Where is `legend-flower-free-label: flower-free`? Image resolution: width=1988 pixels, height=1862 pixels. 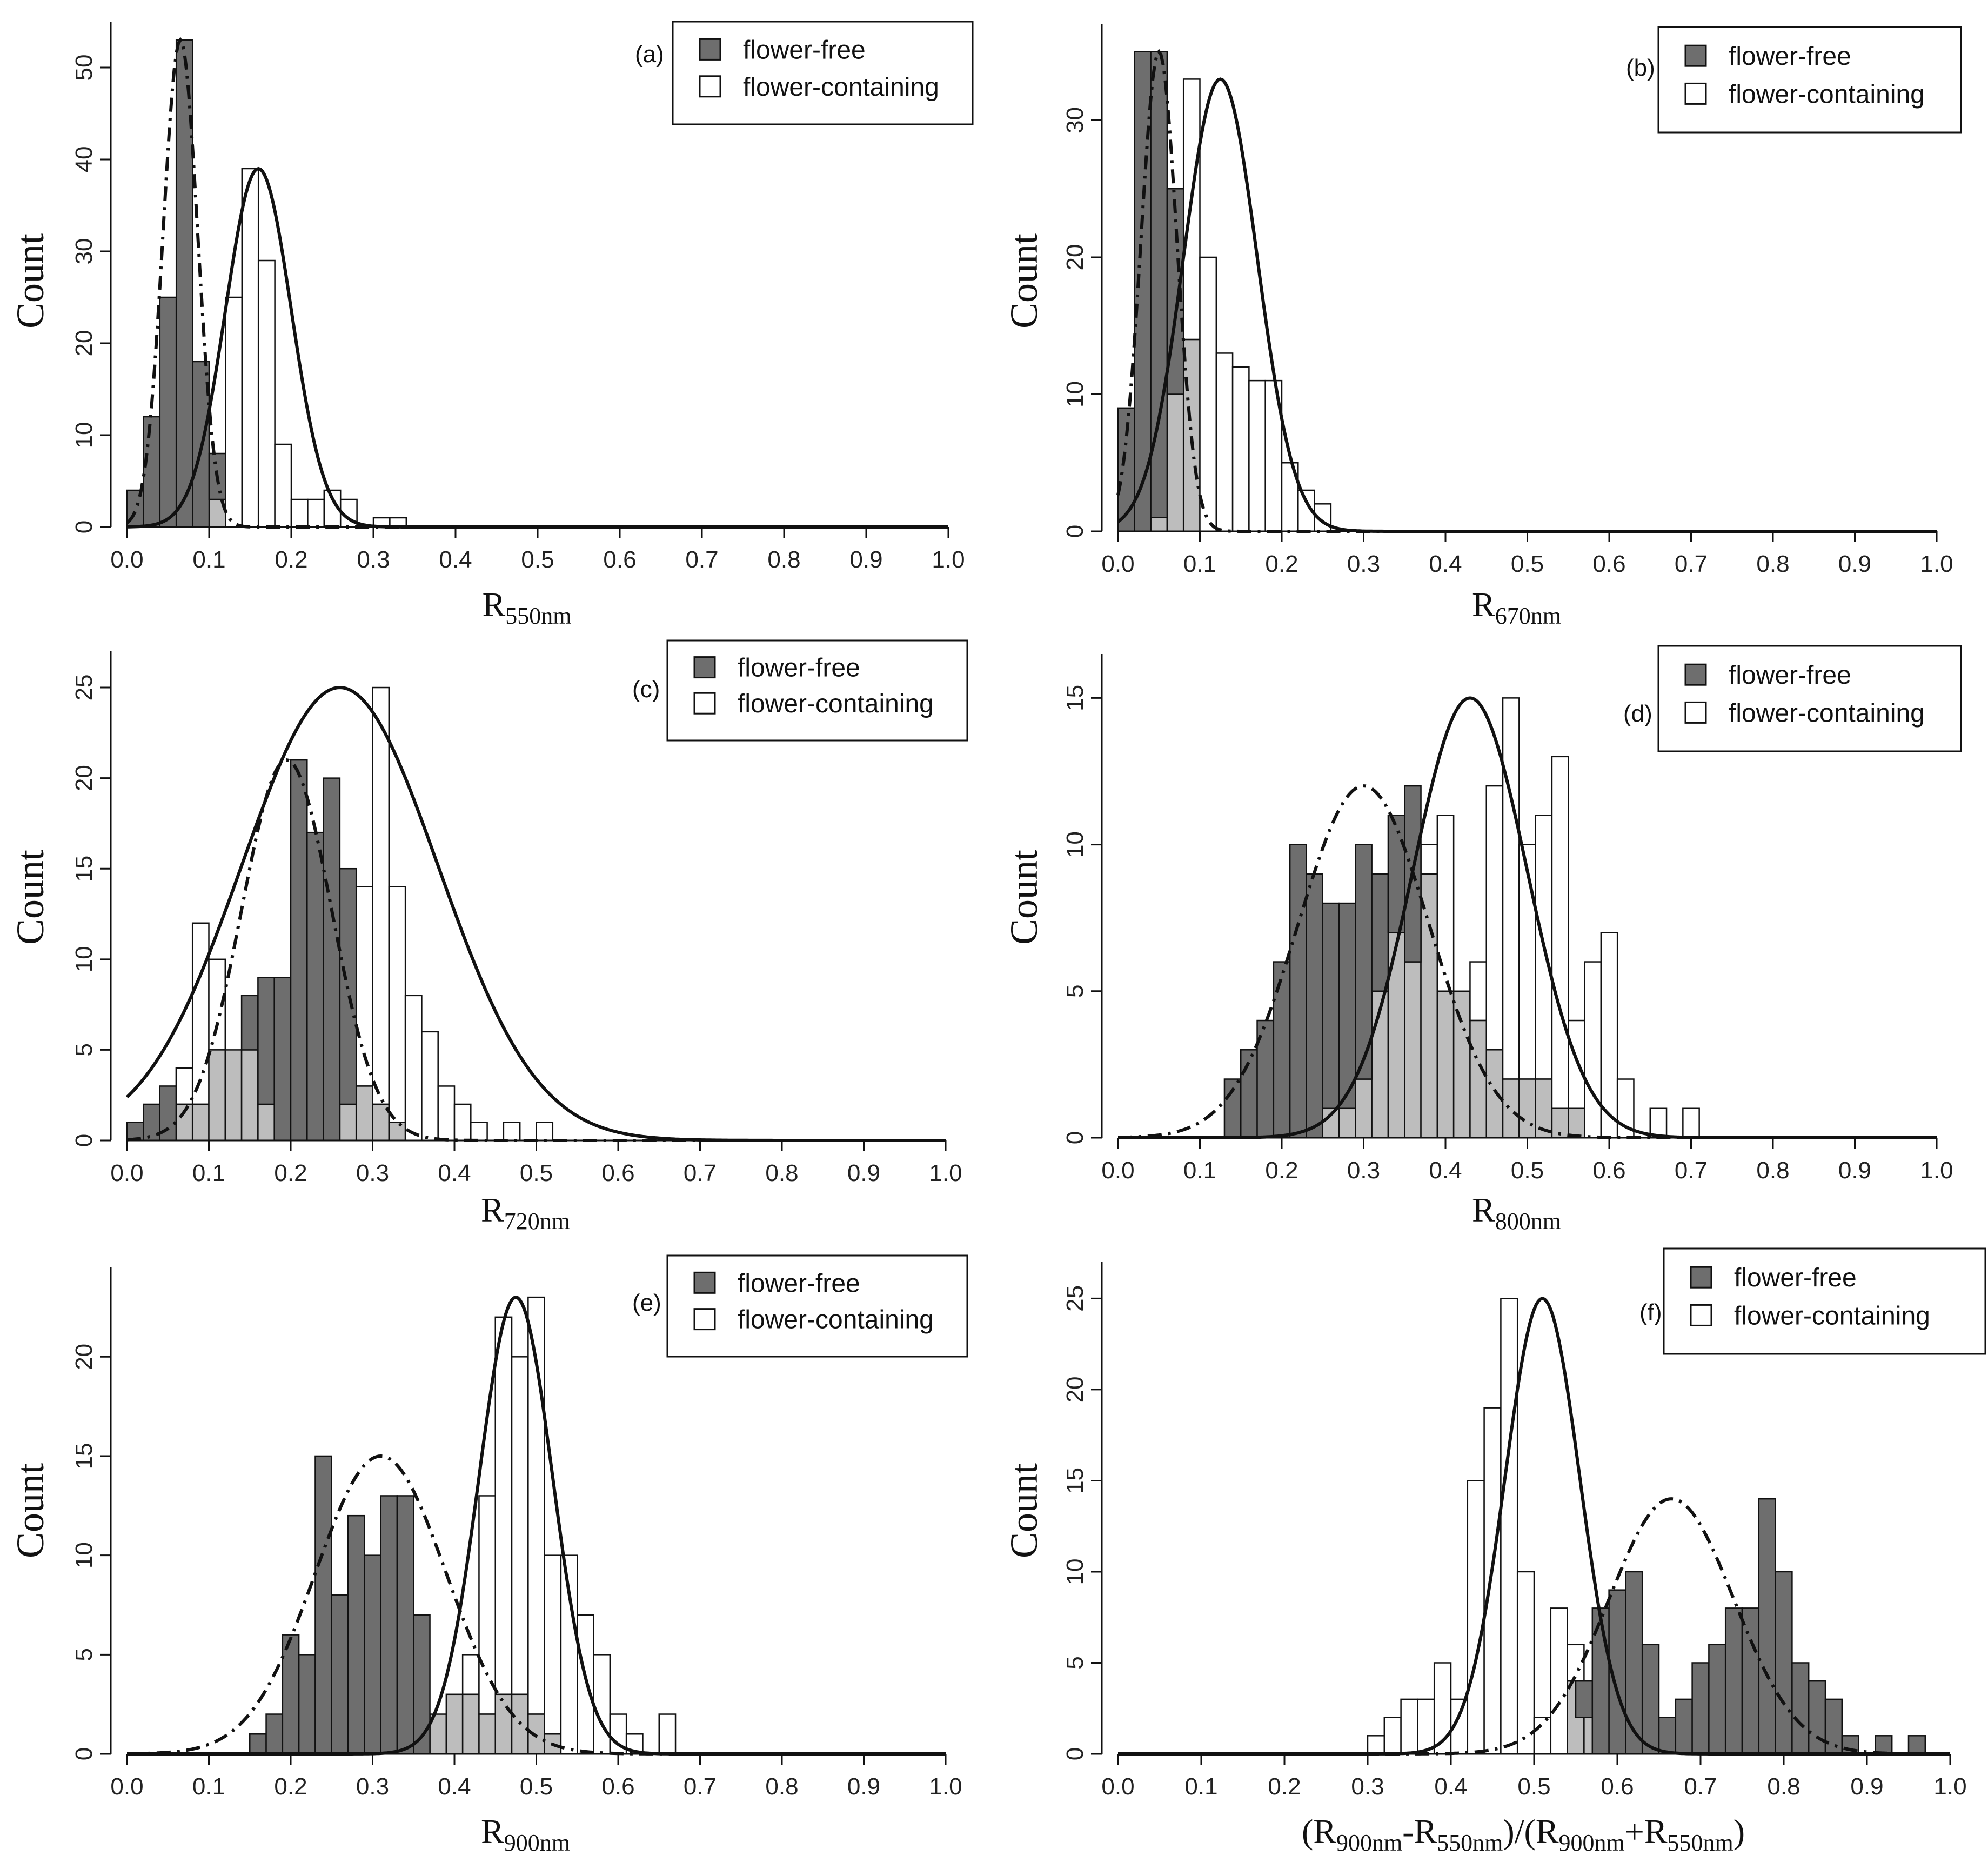 legend-flower-free-label: flower-free is located at coordinates (1796, 1278).